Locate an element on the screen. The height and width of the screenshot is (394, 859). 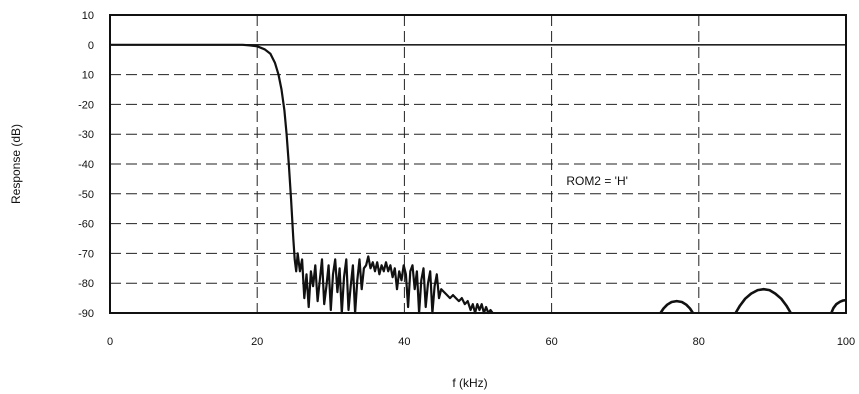
x-tick-label: 80 is located at coordinates (699, 342).